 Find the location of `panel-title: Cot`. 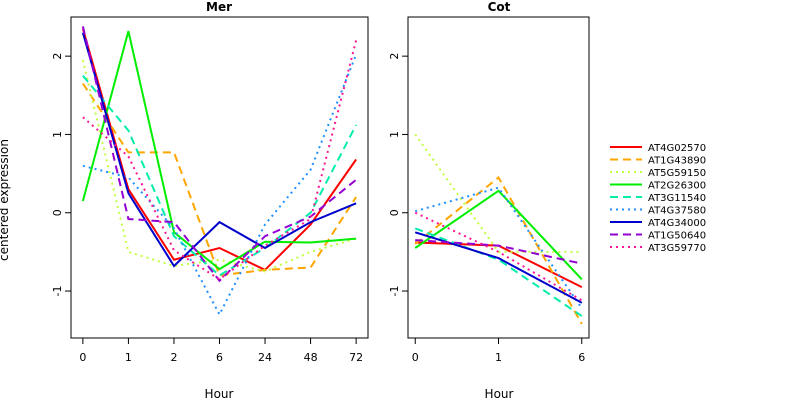

panel-title: Cot is located at coordinates (499, 7).